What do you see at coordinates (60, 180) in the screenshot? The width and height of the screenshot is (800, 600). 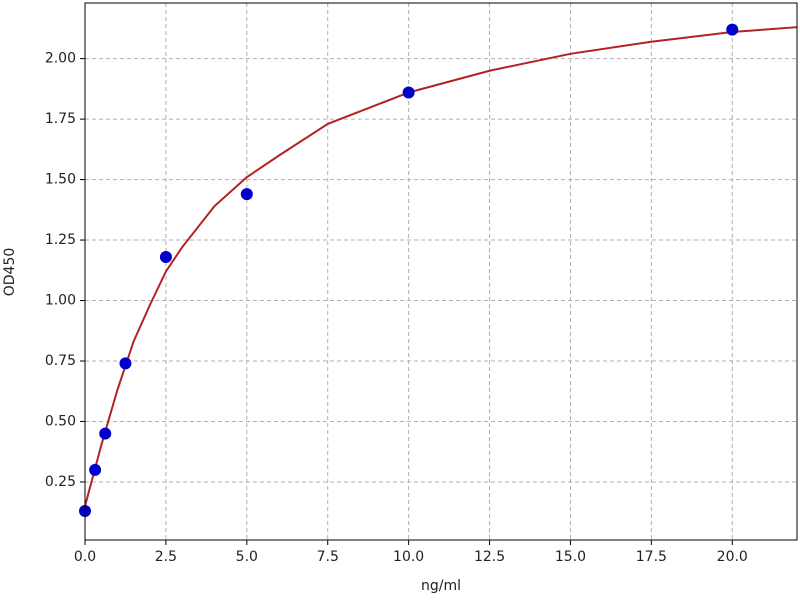 I see `y-tick-label: 1.50` at bounding box center [60, 180].